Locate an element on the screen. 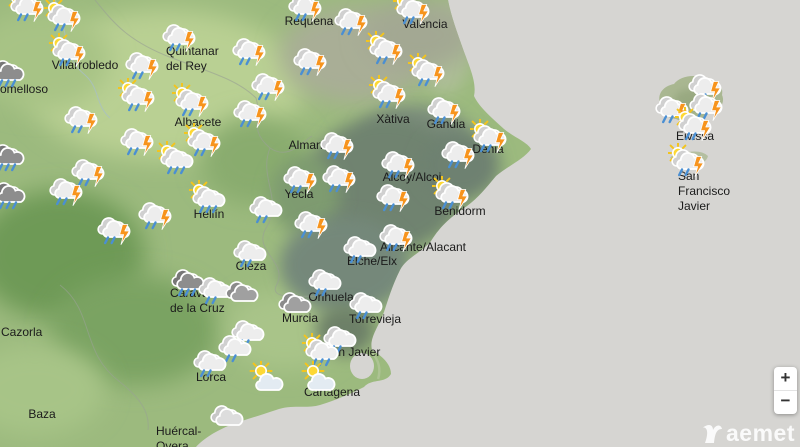  city-label-benidorm: Benidorm is located at coordinates (460, 211).